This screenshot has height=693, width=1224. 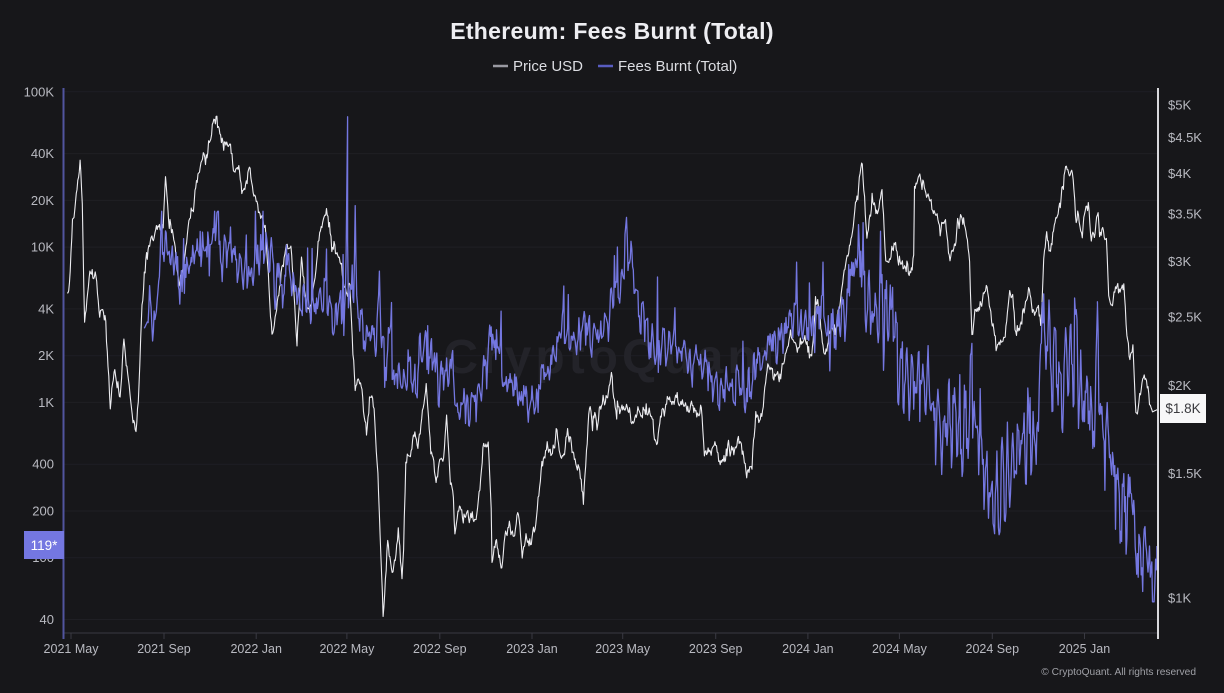 What do you see at coordinates (46, 402) in the screenshot?
I see `svg-text: 1K` at bounding box center [46, 402].